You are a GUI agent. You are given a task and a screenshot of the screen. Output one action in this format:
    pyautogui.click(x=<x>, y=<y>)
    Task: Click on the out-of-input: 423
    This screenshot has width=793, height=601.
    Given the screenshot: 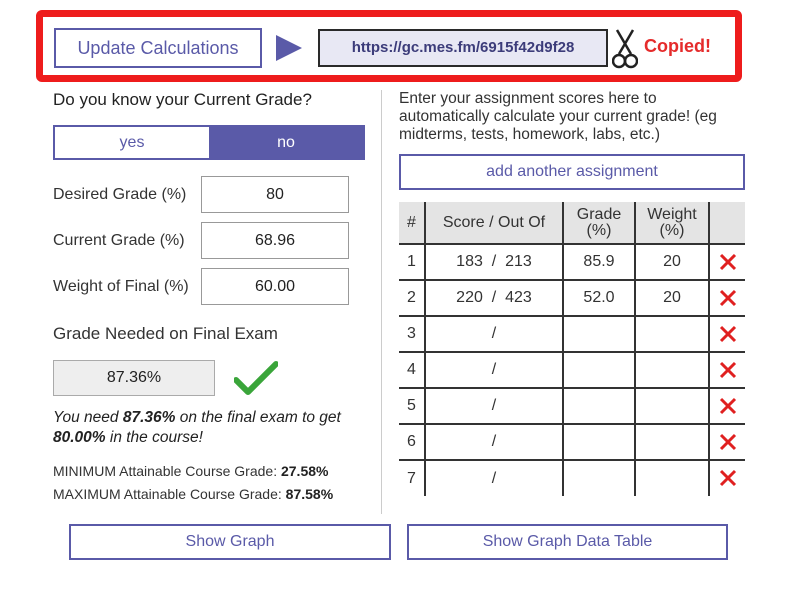 What is the action you would take?
    pyautogui.click(x=518, y=297)
    